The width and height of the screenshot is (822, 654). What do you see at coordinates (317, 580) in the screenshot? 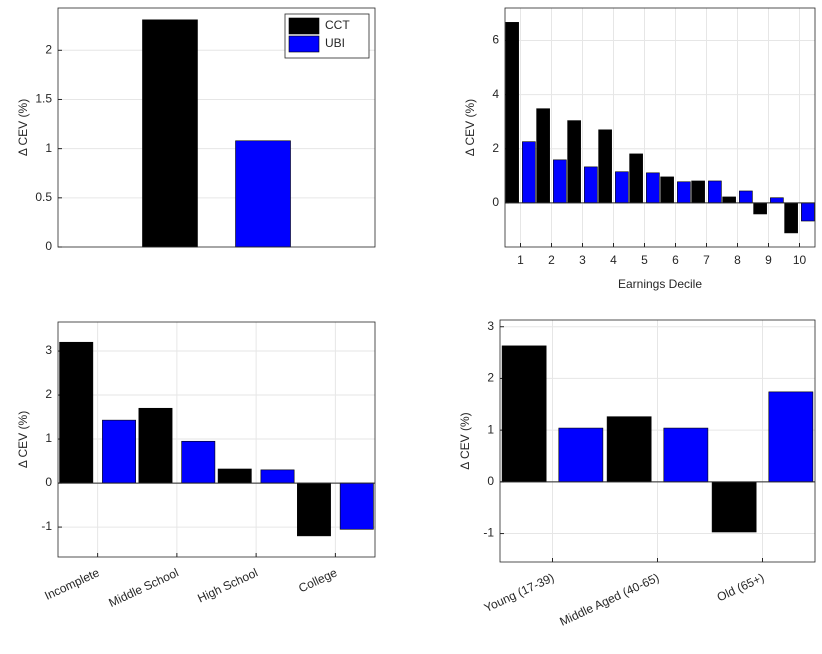
I see `x-tick-label: College` at bounding box center [317, 580].